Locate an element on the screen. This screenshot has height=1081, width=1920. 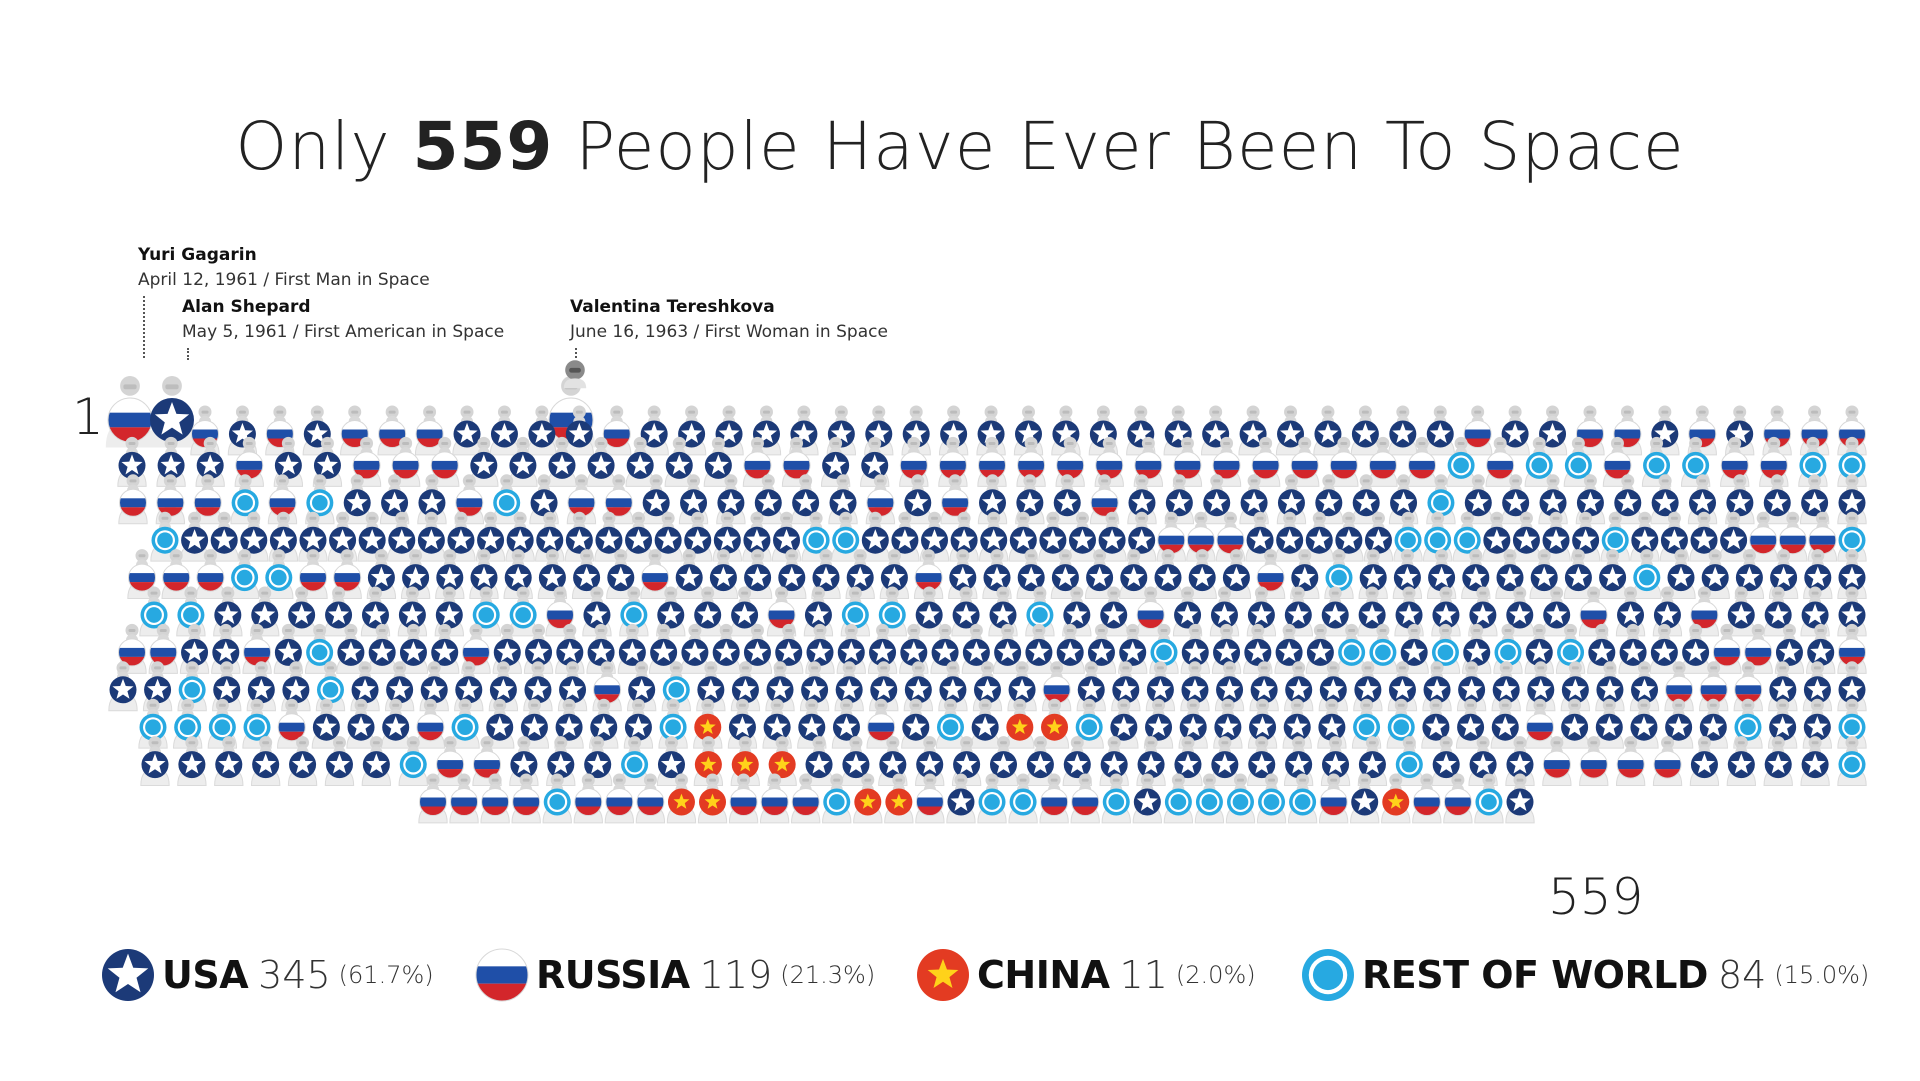
legend-china-count: 11 is located at coordinates (1143, 975).